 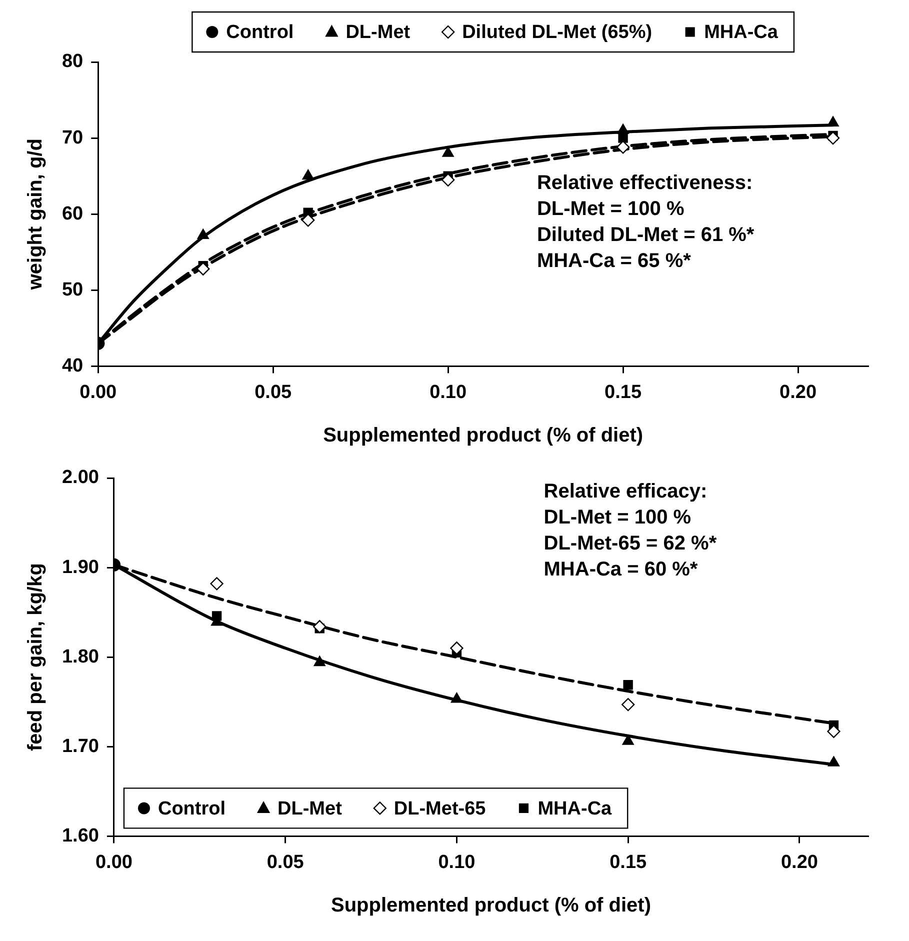 I want to click on legend-label: Diluted DL-Met (65%), so click(x=557, y=33).